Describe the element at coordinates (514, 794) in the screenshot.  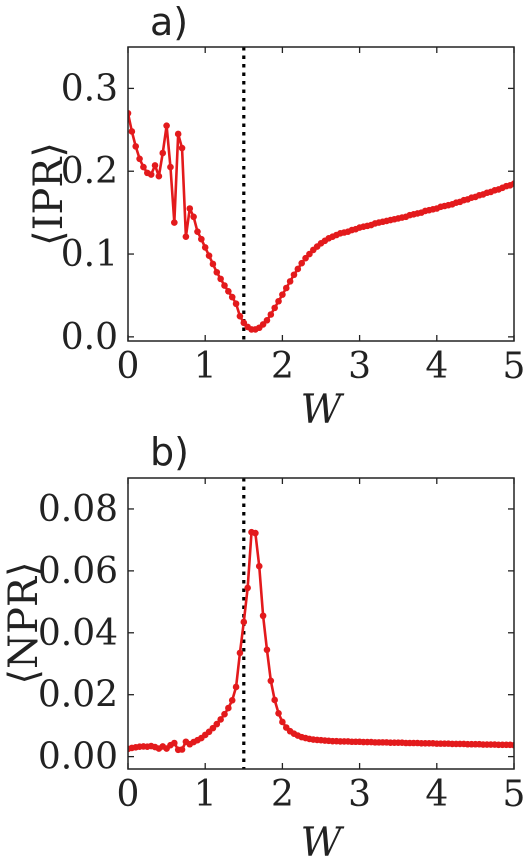
I see `x-tick-label-b: 5` at that location.